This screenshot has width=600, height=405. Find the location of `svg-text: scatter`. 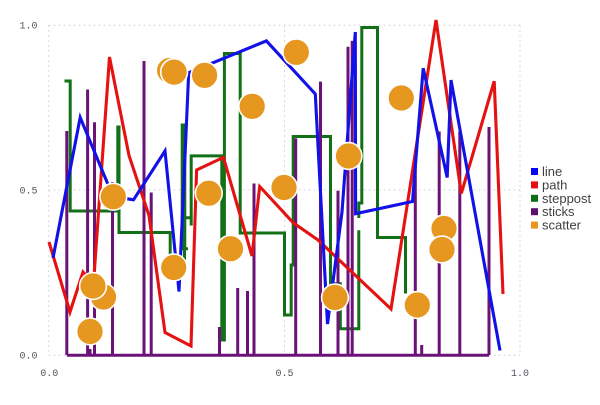

svg-text: scatter is located at coordinates (562, 225).